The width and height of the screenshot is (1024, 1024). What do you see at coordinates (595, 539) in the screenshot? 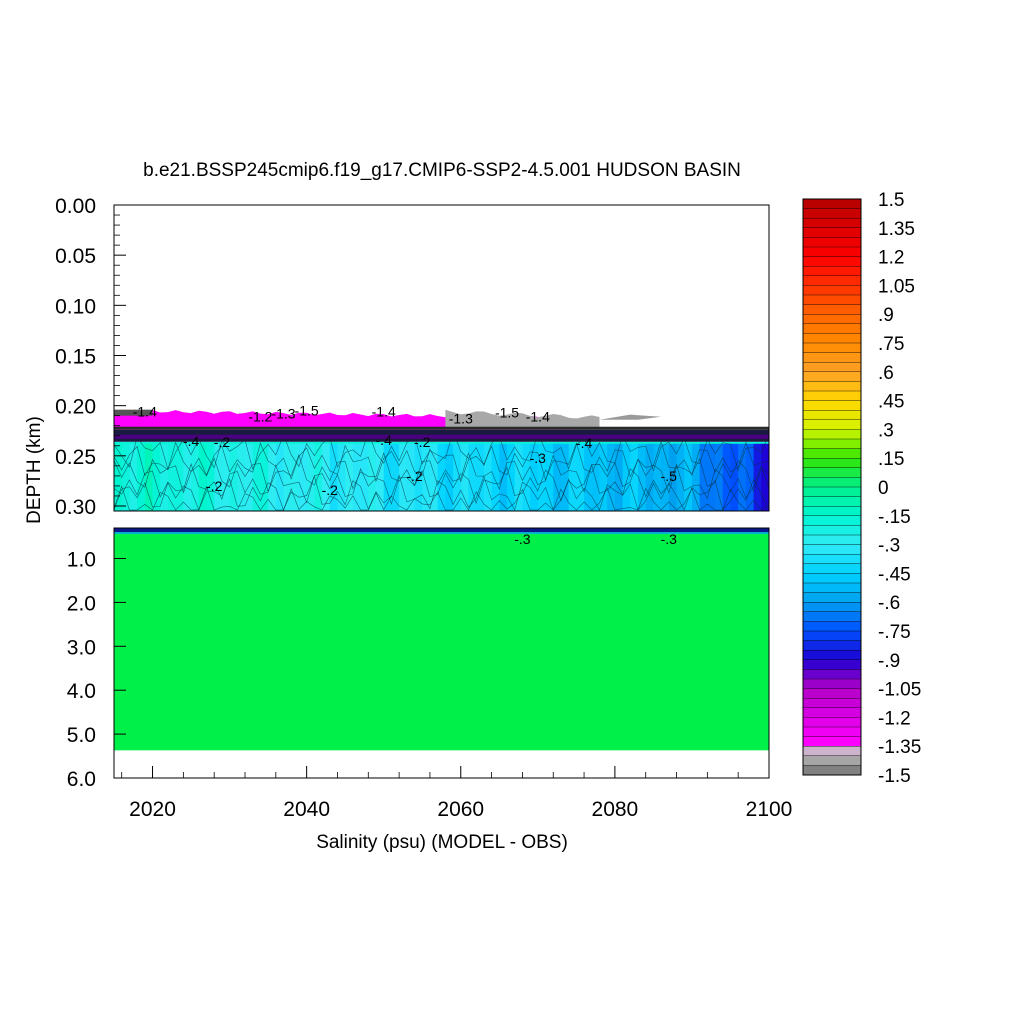
I see `lower-contour-labels: -.3 -.3` at bounding box center [595, 539].